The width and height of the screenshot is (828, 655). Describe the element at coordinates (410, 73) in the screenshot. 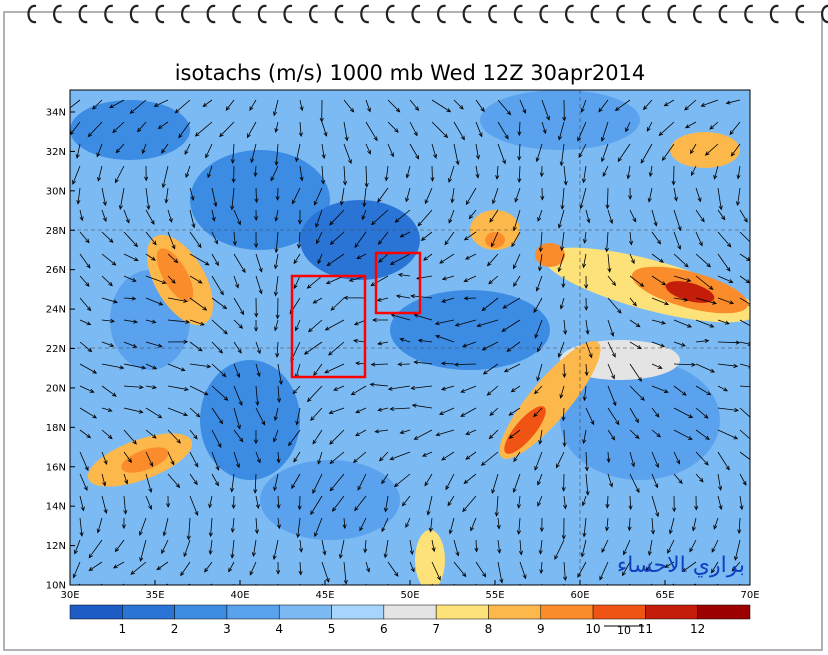

I see `title: isotachs (m/s) 1000 mb Wed 12Z 30apr2014` at that location.